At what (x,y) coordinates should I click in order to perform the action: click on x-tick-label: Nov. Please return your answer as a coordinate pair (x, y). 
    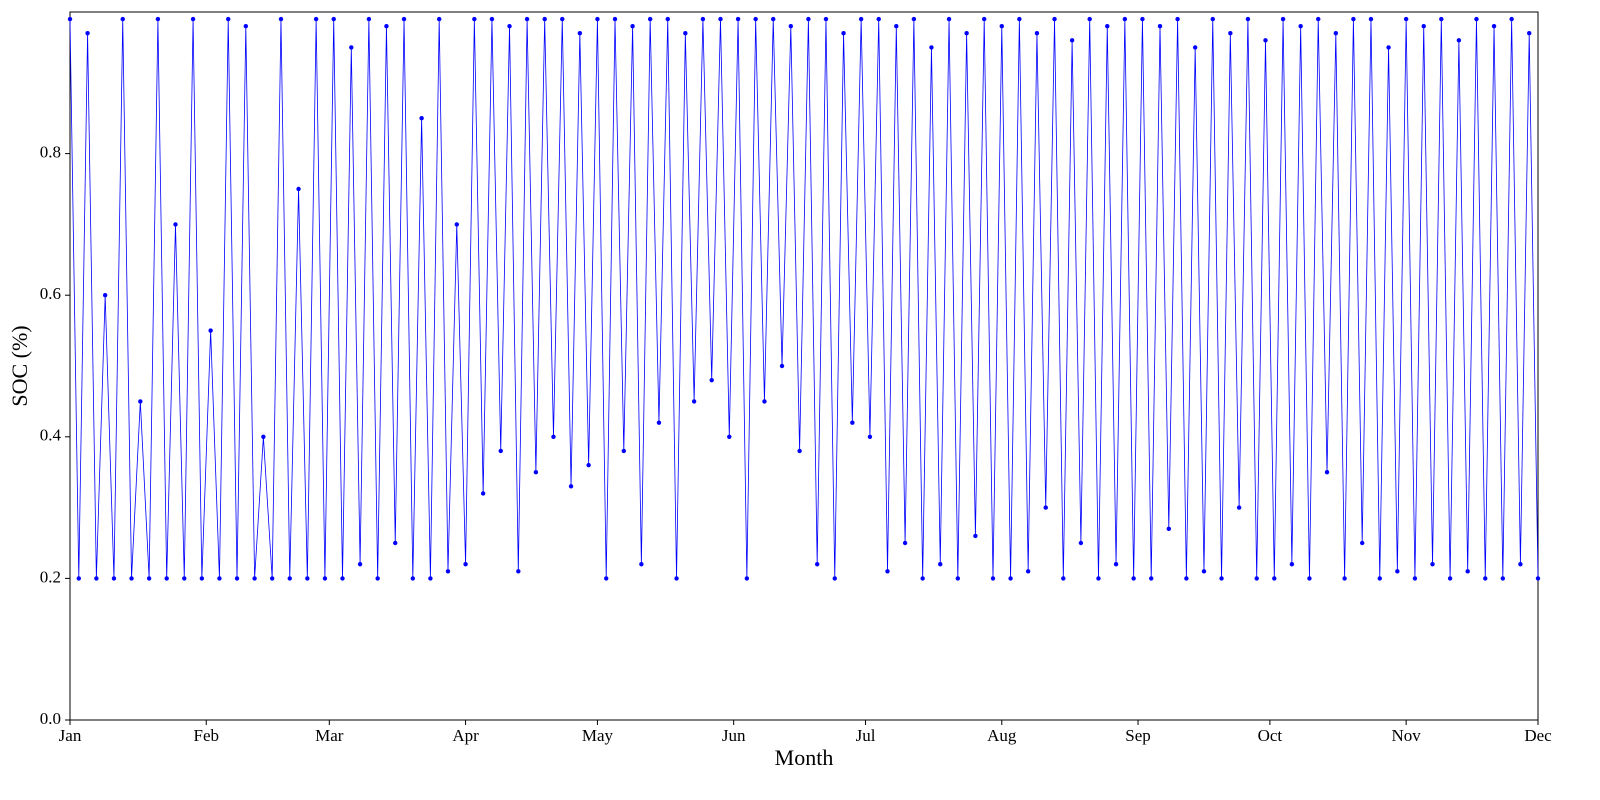
    Looking at the image, I should click on (1407, 735).